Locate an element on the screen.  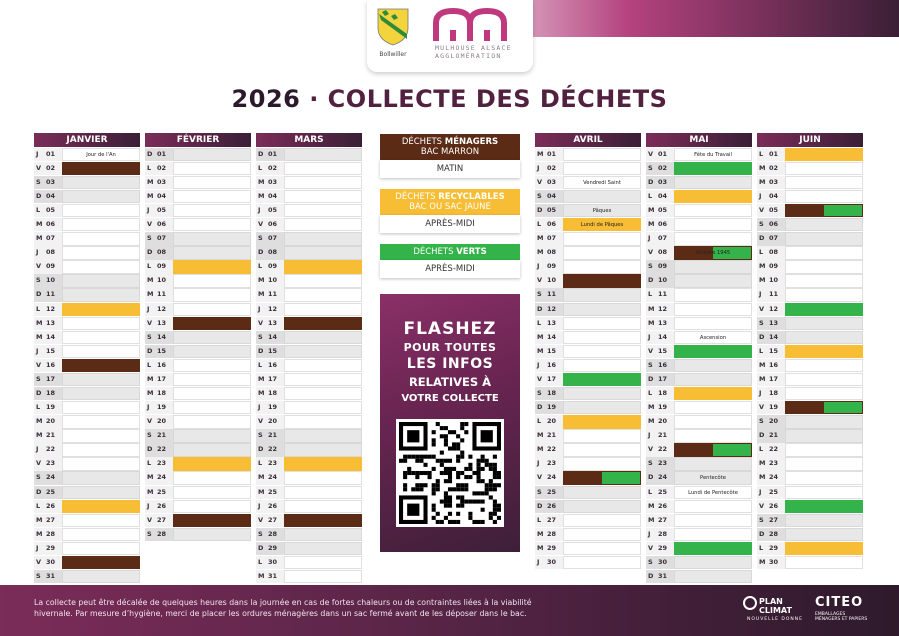
day-number: 28 is located at coordinates (54, 534).